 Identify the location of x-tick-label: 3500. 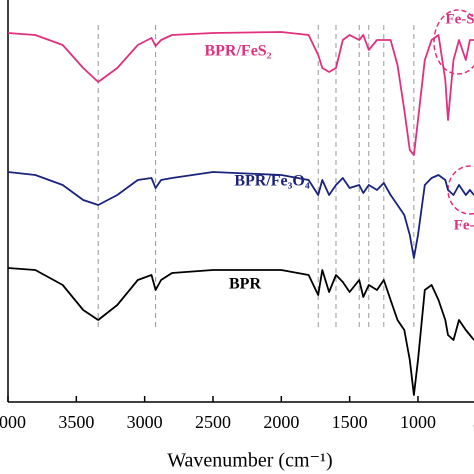
(76, 422).